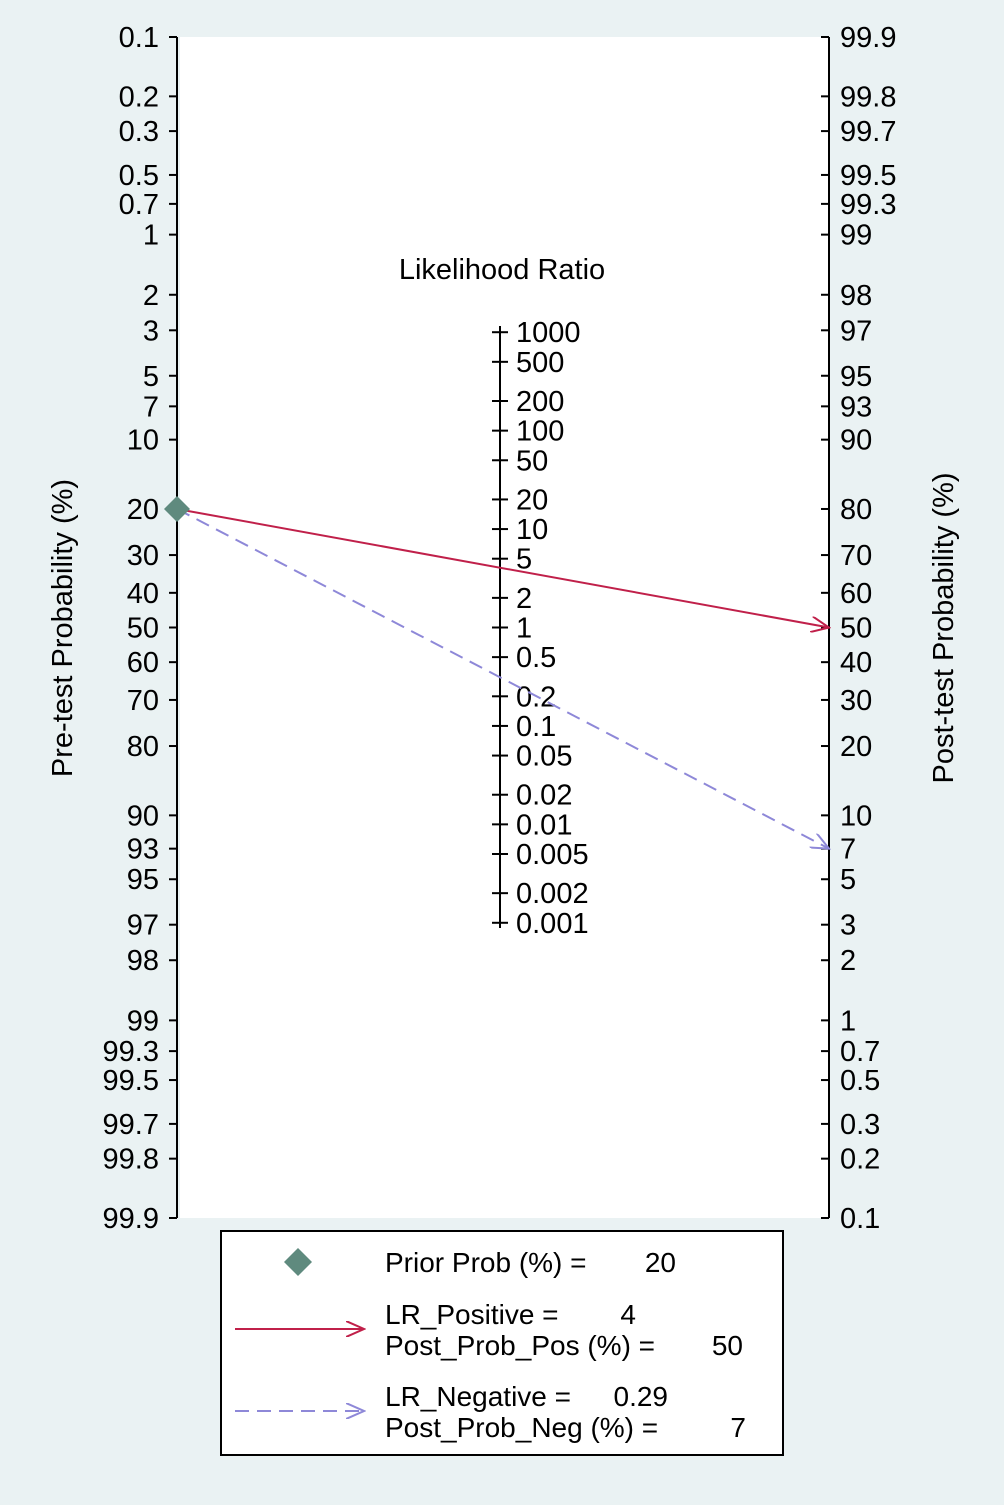 The height and width of the screenshot is (1505, 1004). I want to click on left-axis-tick-label: 80, so click(143, 747).